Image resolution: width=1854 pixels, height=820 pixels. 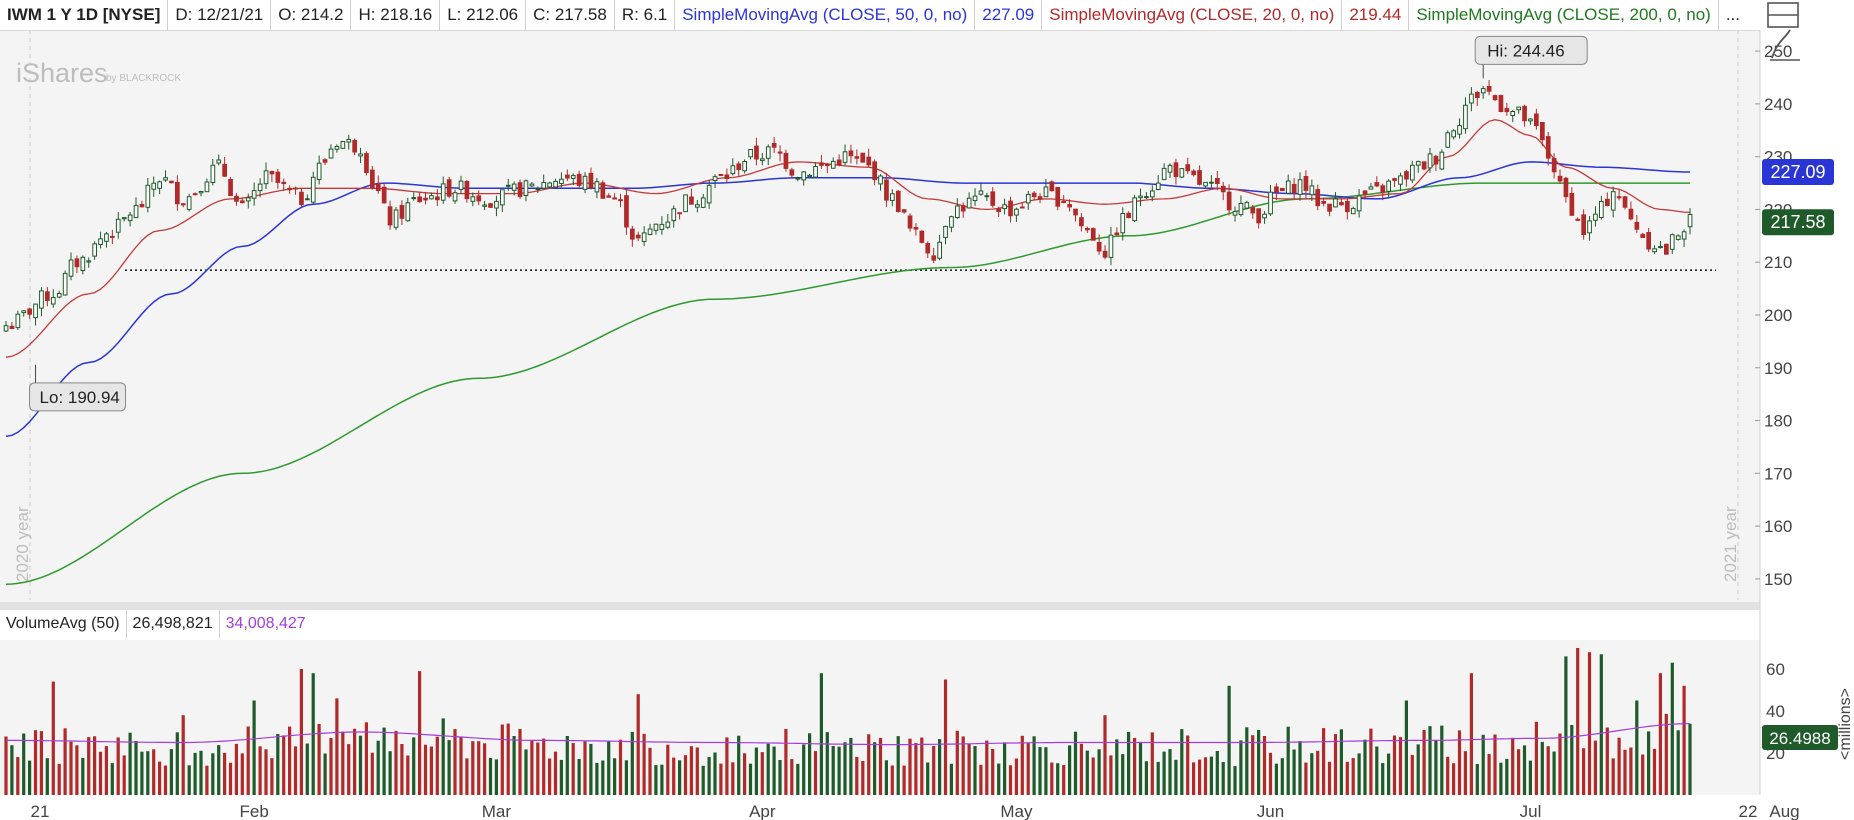 What do you see at coordinates (1785, 45) in the screenshot?
I see `chart-style-icon` at bounding box center [1785, 45].